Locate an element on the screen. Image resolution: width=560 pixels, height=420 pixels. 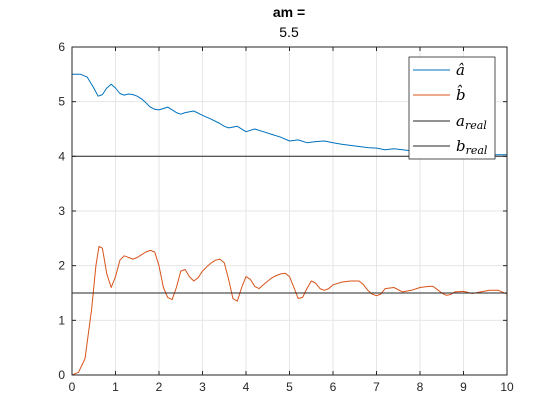
y-tick-label: 1 is located at coordinates (61, 320).